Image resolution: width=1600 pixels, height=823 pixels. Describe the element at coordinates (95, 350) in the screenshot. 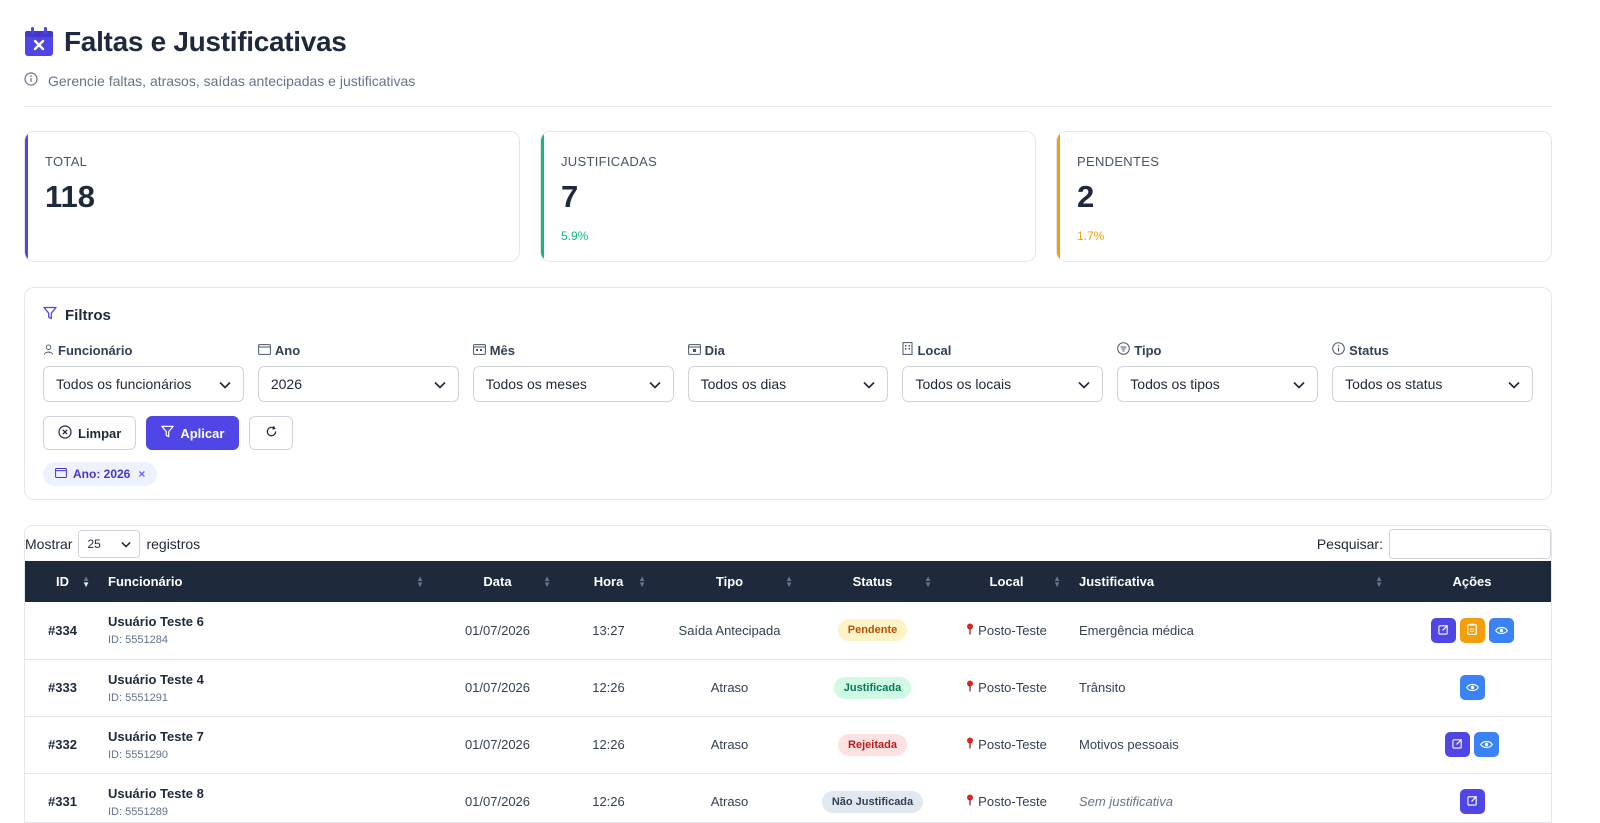

I see `filter-label-text: Funcionário` at that location.